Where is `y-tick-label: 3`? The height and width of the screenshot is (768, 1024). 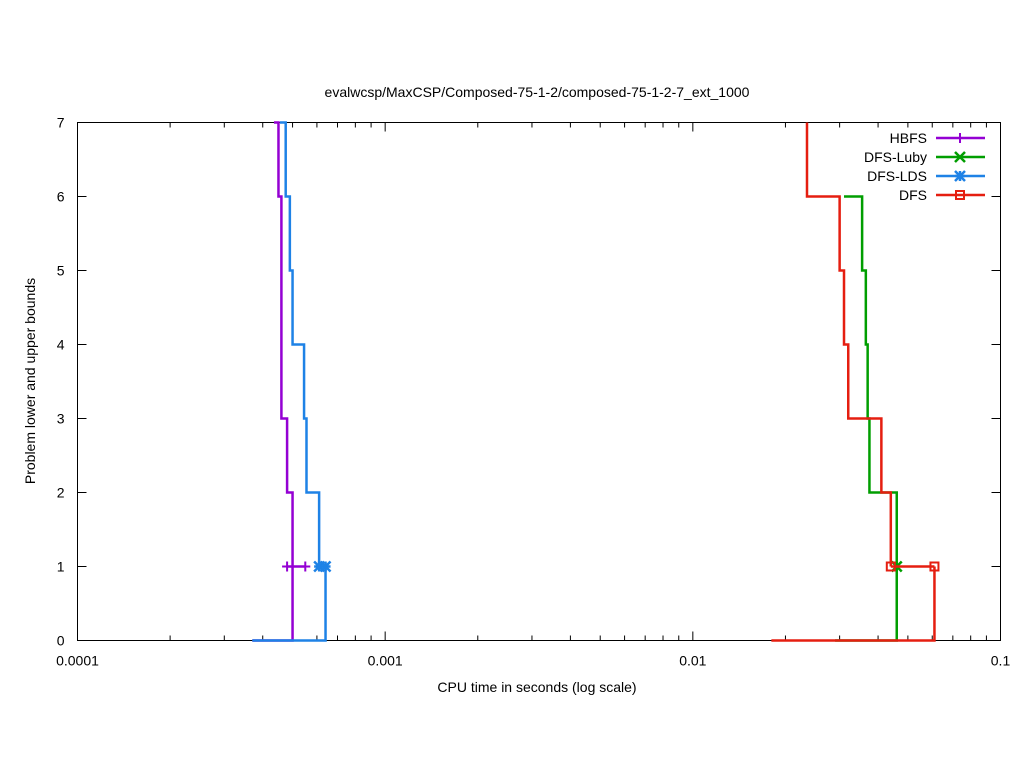
y-tick-label: 3 is located at coordinates (61, 419).